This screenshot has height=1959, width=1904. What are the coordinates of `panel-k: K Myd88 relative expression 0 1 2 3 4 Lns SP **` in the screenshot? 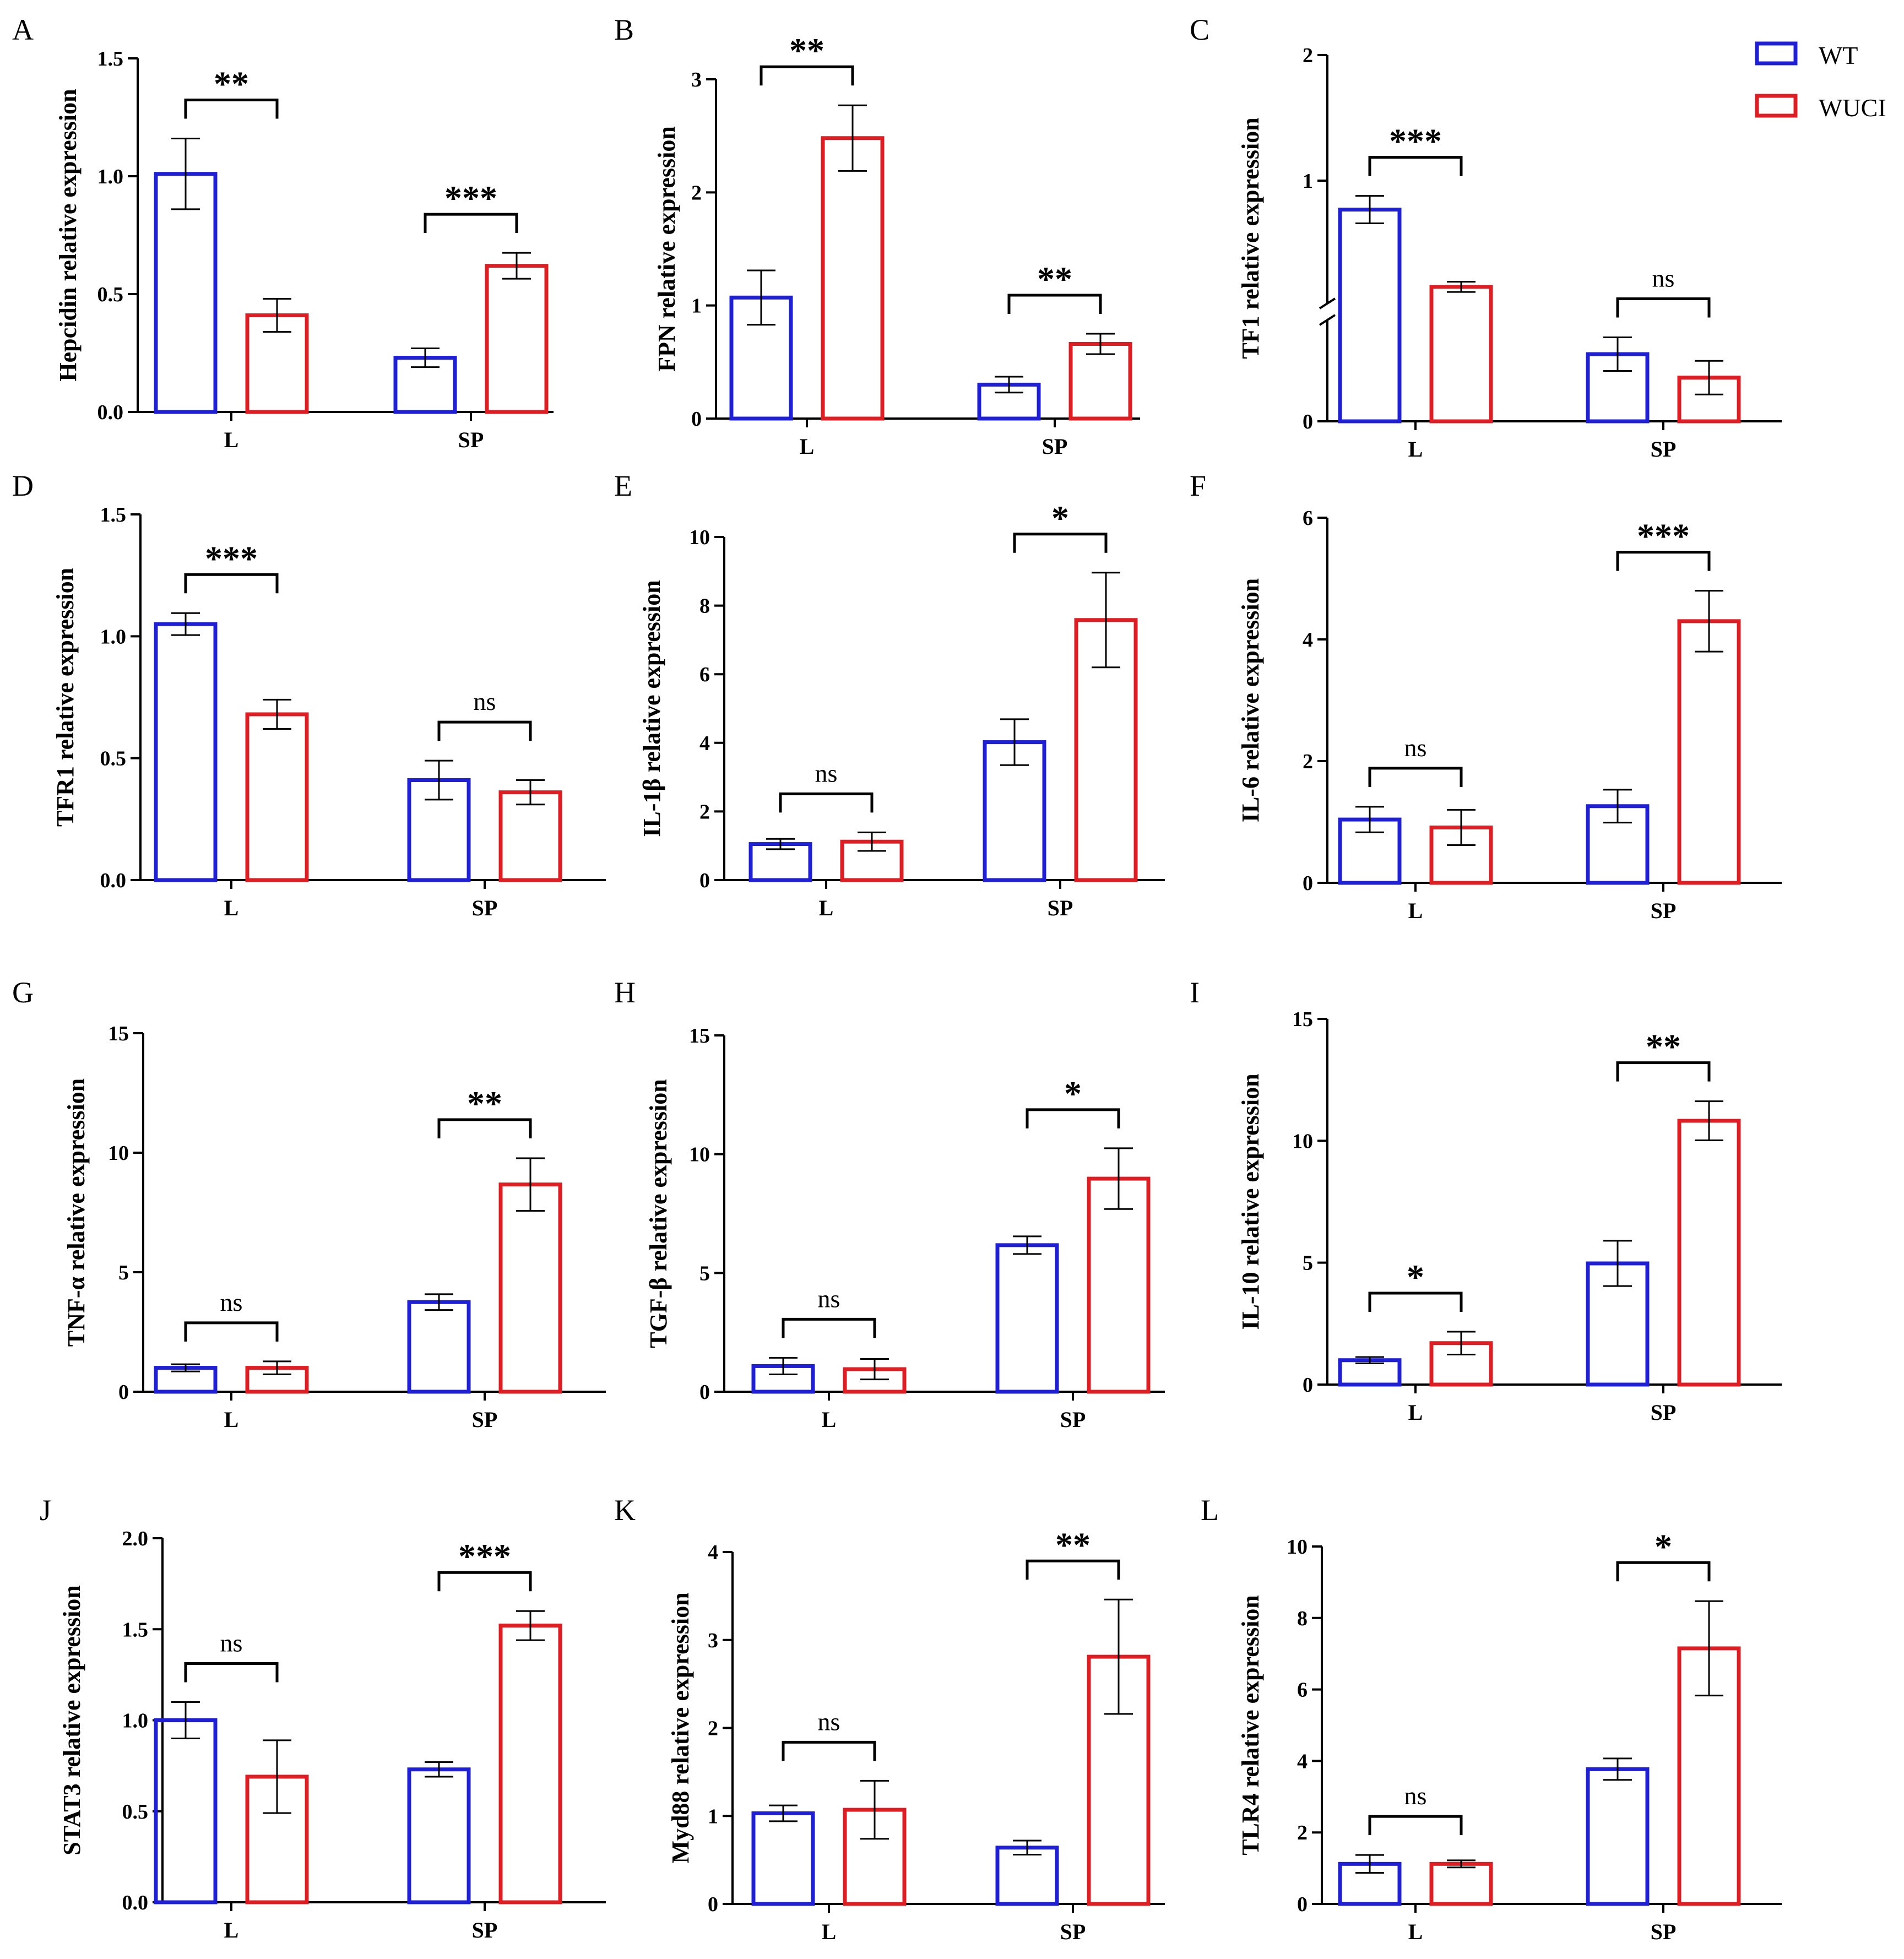 It's located at (889, 1719).